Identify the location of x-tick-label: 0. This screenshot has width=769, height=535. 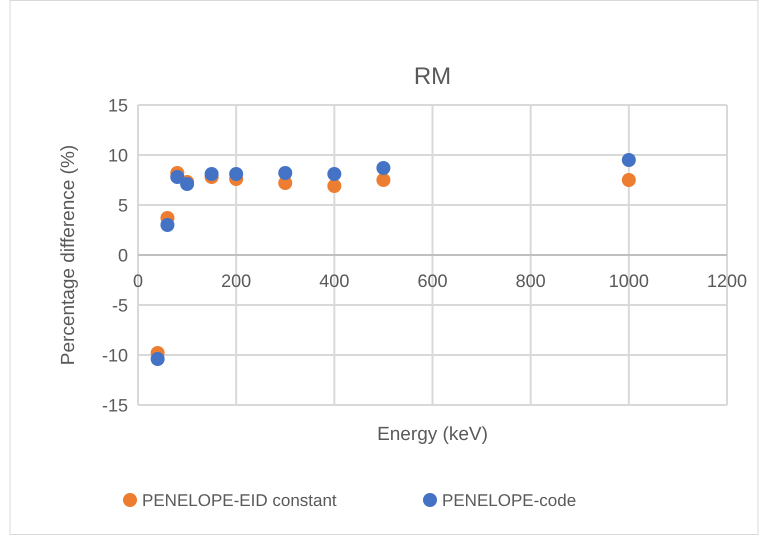
(138, 281).